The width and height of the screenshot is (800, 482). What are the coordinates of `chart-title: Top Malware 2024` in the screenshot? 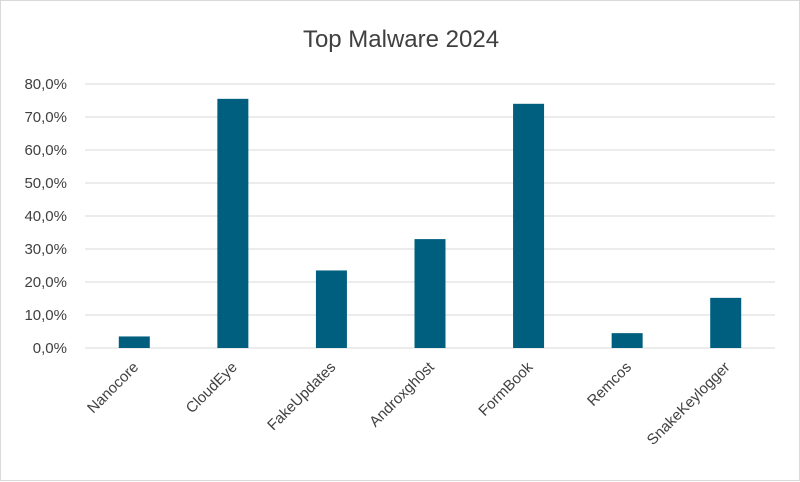 It's located at (401, 39).